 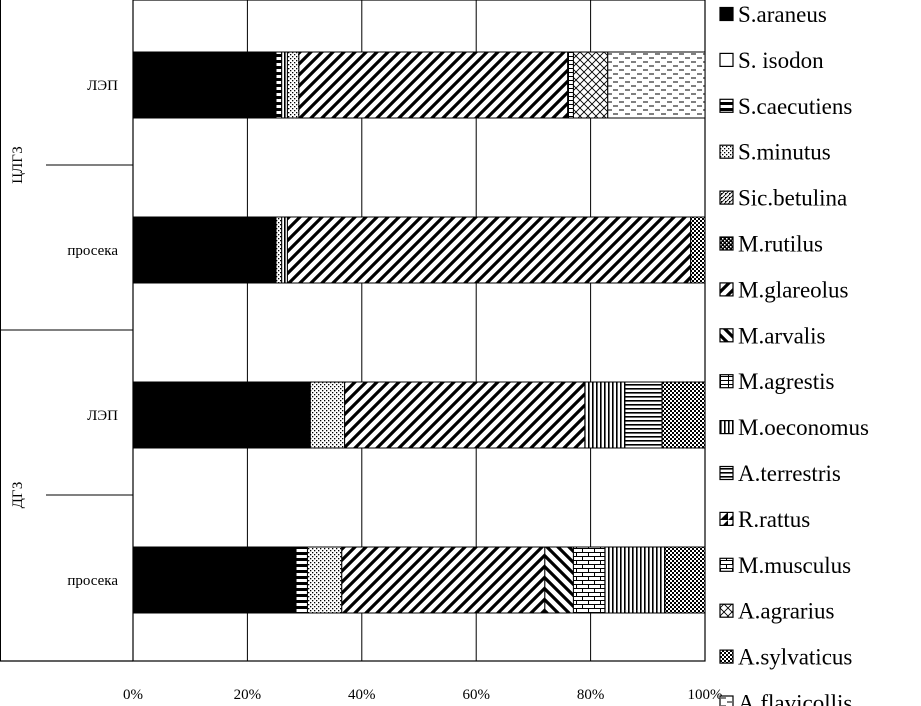 I want to click on legend-label: R.rattus, so click(x=774, y=519).